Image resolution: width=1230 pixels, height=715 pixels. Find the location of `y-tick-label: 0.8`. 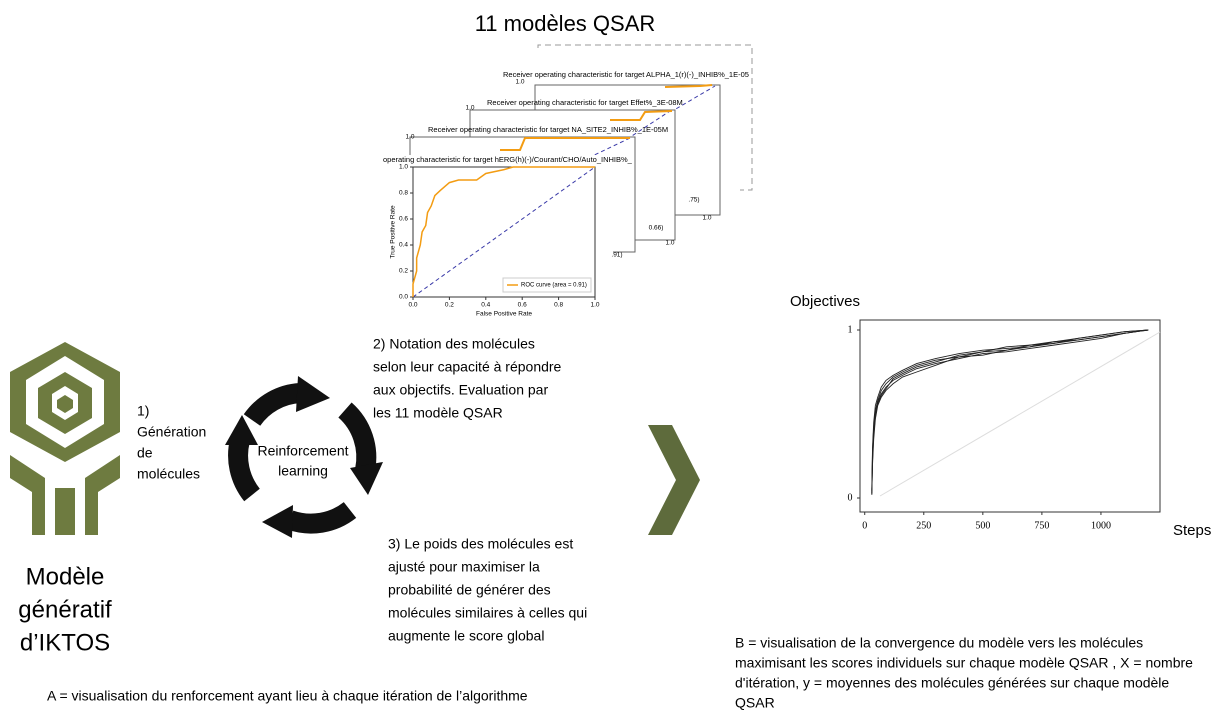

y-tick-label: 0.8 is located at coordinates (403, 193).